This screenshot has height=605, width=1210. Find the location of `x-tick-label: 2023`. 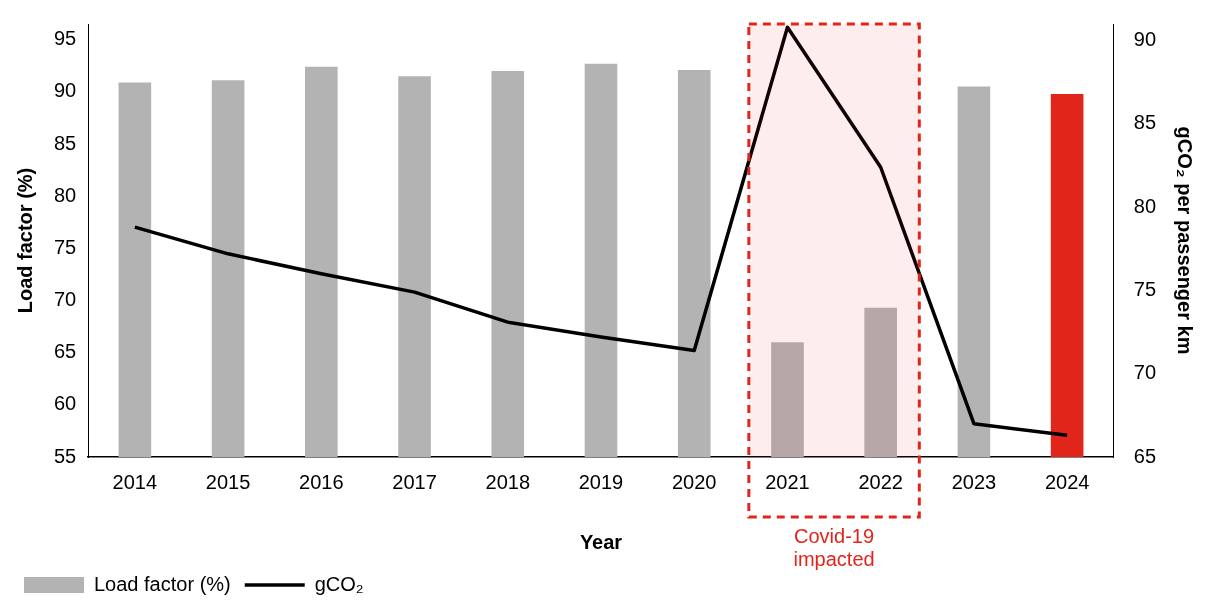

x-tick-label: 2023 is located at coordinates (974, 481).